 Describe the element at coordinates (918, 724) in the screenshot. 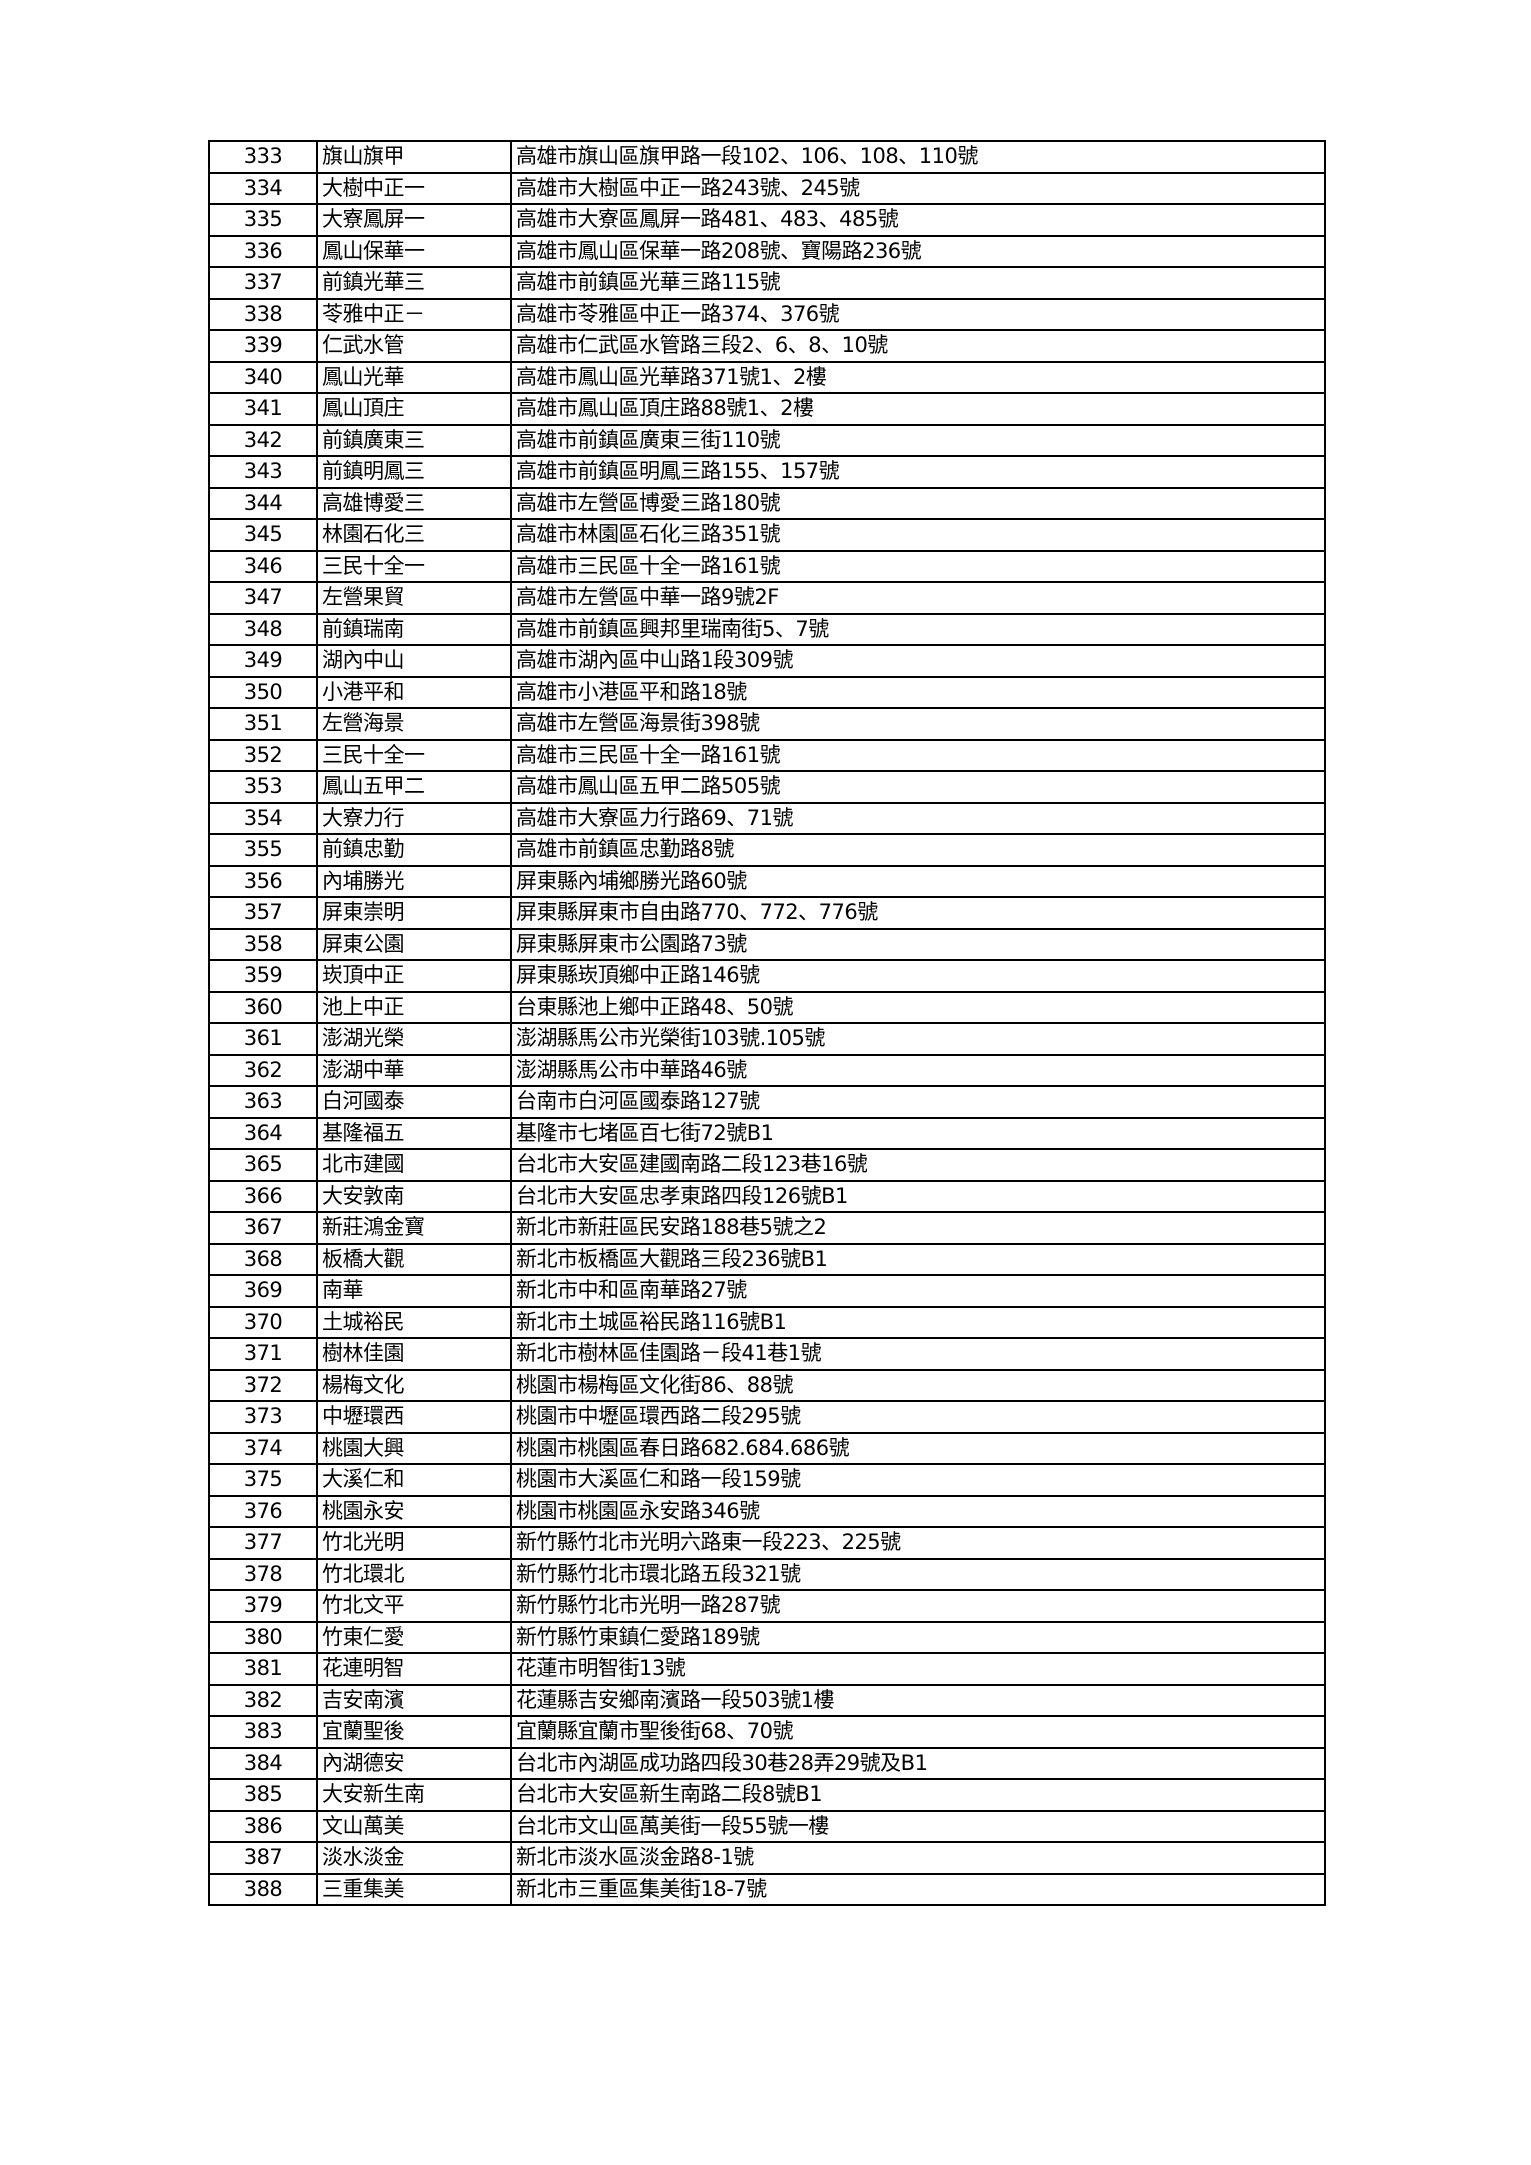

I see `address-cell: 高雄市左營區海景街398號` at that location.